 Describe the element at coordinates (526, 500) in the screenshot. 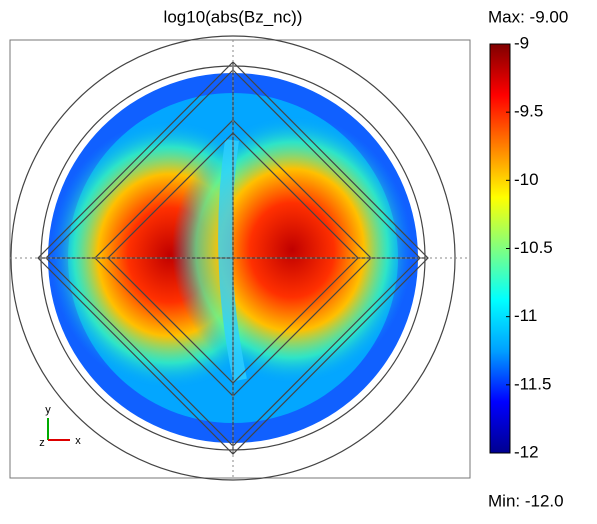

I see `min-label: Min: -12.0` at that location.